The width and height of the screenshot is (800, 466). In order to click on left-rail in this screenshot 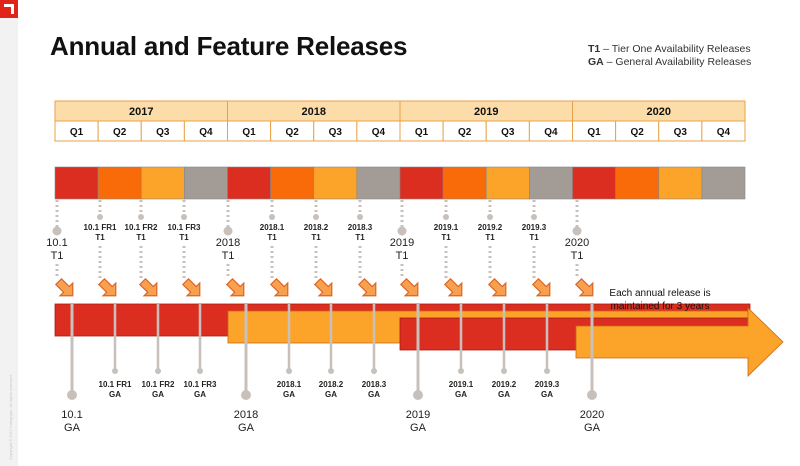, I will do `click(9, 233)`.